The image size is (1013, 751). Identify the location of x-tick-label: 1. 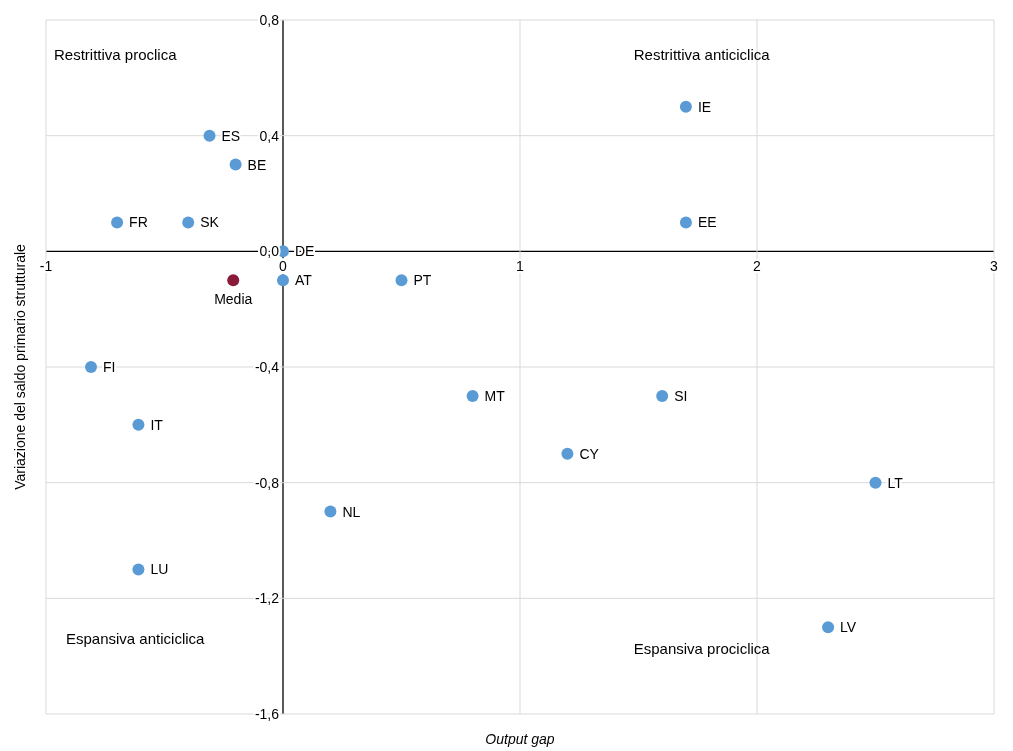
(520, 266).